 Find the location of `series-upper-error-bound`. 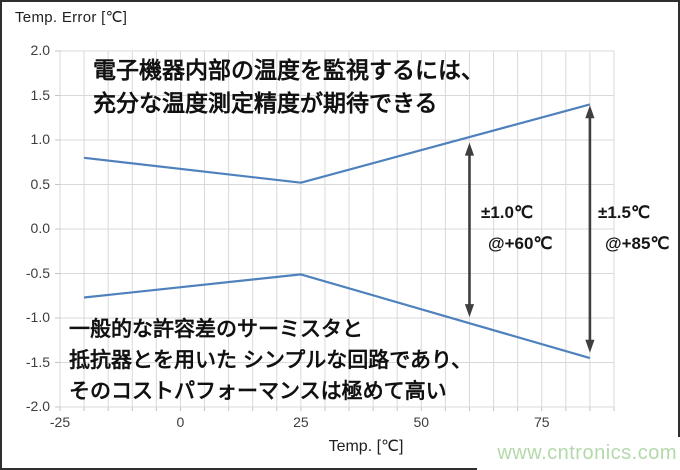

series-upper-error-bound is located at coordinates (337, 143).